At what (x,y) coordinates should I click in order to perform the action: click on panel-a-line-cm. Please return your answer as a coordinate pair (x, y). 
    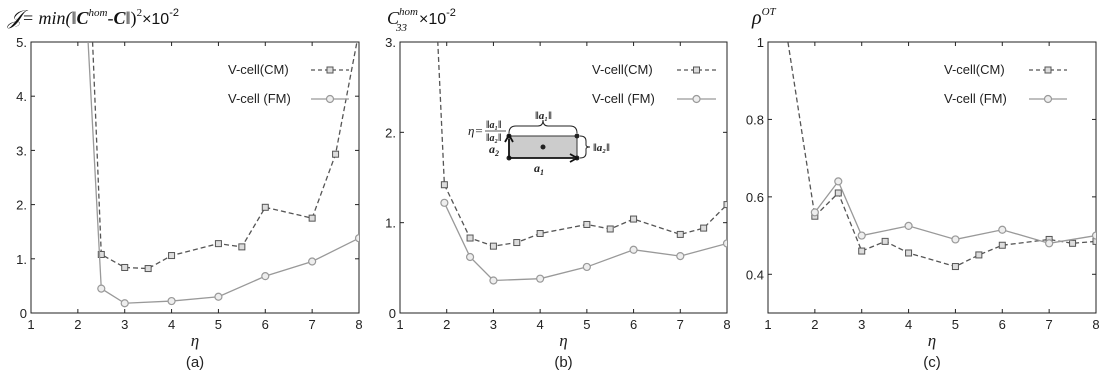
    Looking at the image, I should click on (224, 156).